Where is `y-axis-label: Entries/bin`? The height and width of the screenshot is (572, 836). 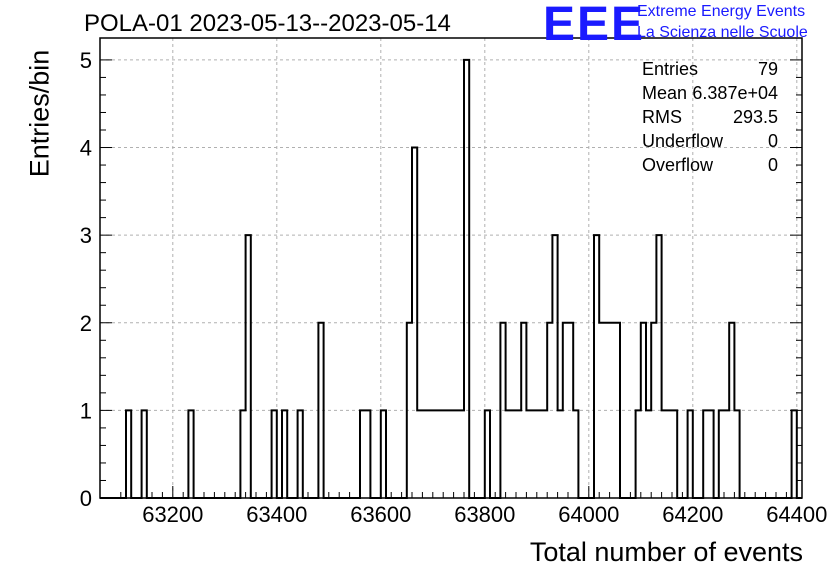 y-axis-label: Entries/bin is located at coordinates (39, 113).